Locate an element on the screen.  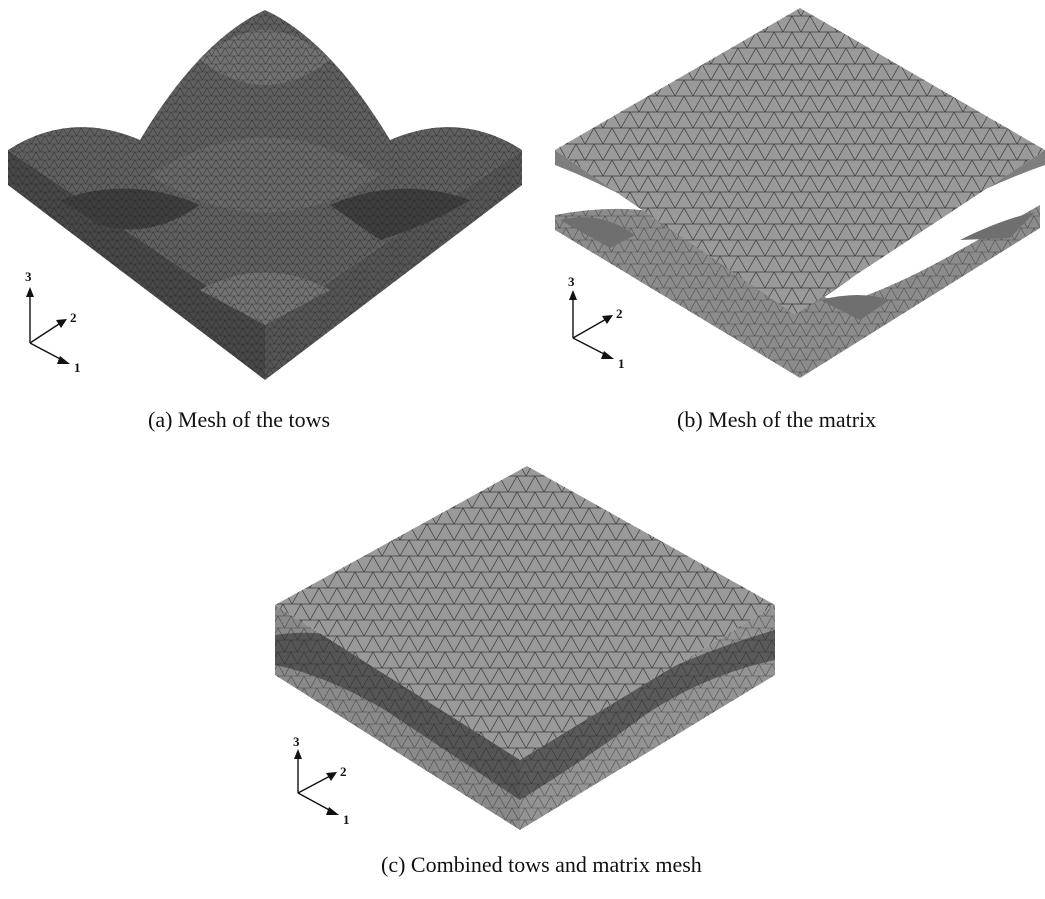
matrix-lower-pocket-left is located at coordinates (597, 232).